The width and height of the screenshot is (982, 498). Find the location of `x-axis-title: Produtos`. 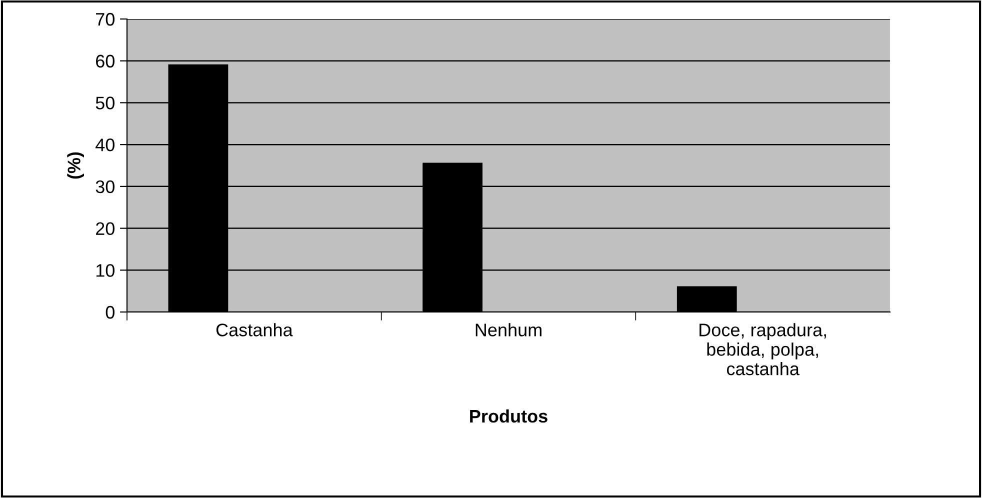

x-axis-title: Produtos is located at coordinates (509, 416).